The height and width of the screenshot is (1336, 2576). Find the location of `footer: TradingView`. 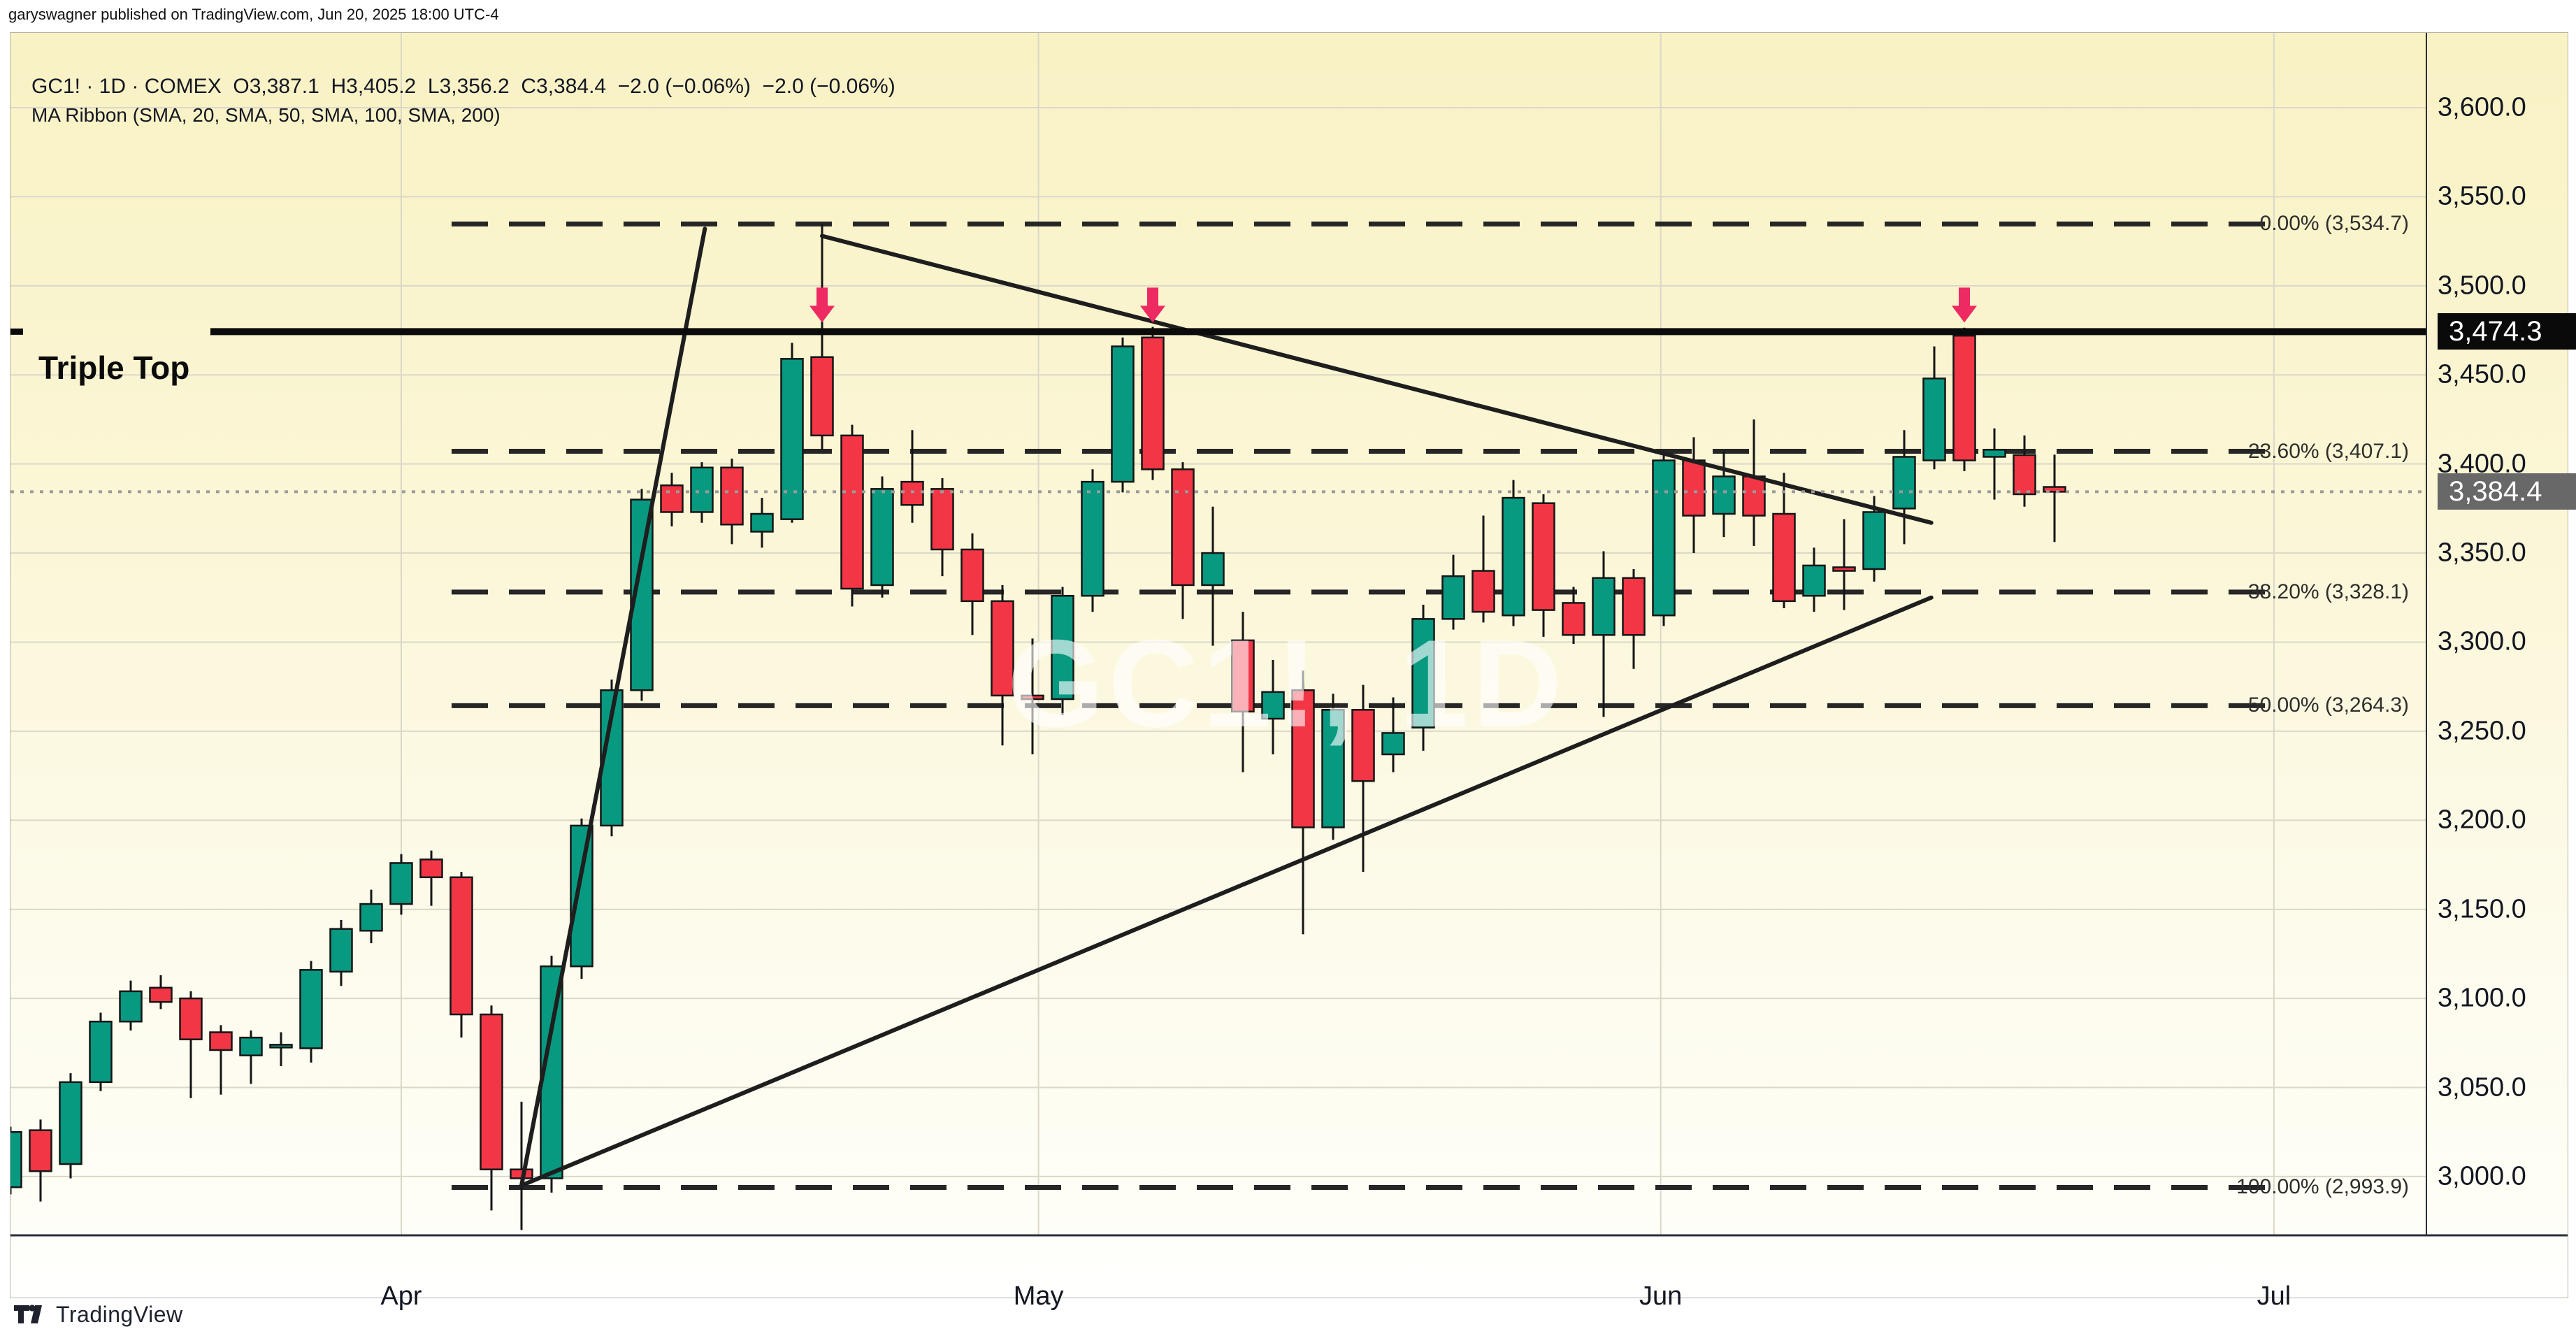

footer: TradingView is located at coordinates (98, 1315).